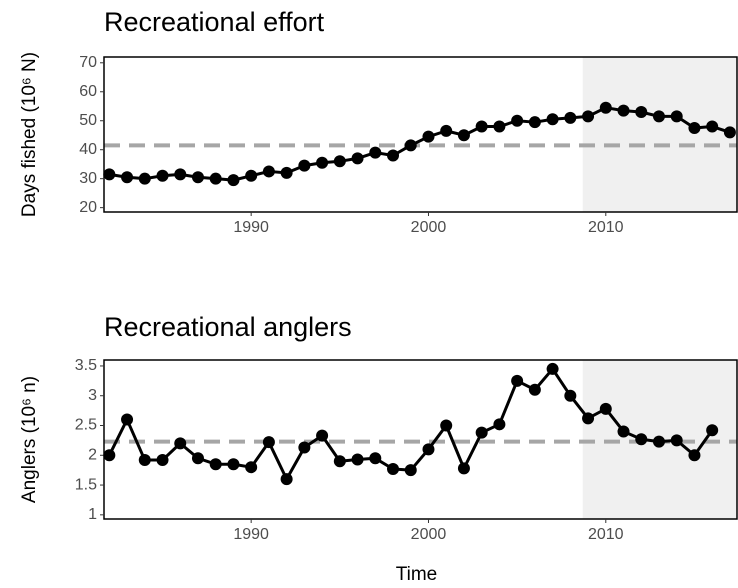  Describe the element at coordinates (214, 22) in the screenshot. I see `panel-title: Recreational effort` at that location.